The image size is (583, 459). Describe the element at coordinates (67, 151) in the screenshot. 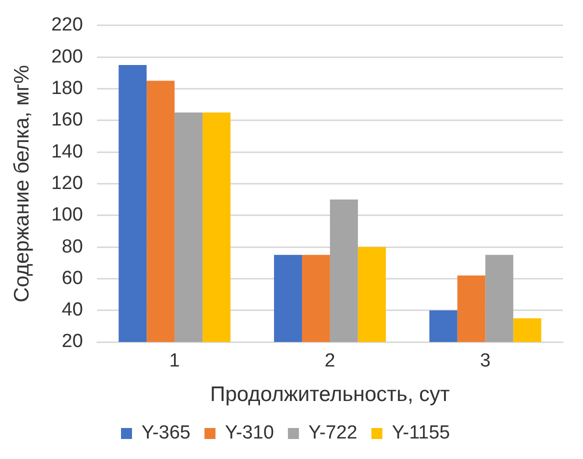

I see `y-tick-label: 140` at that location.